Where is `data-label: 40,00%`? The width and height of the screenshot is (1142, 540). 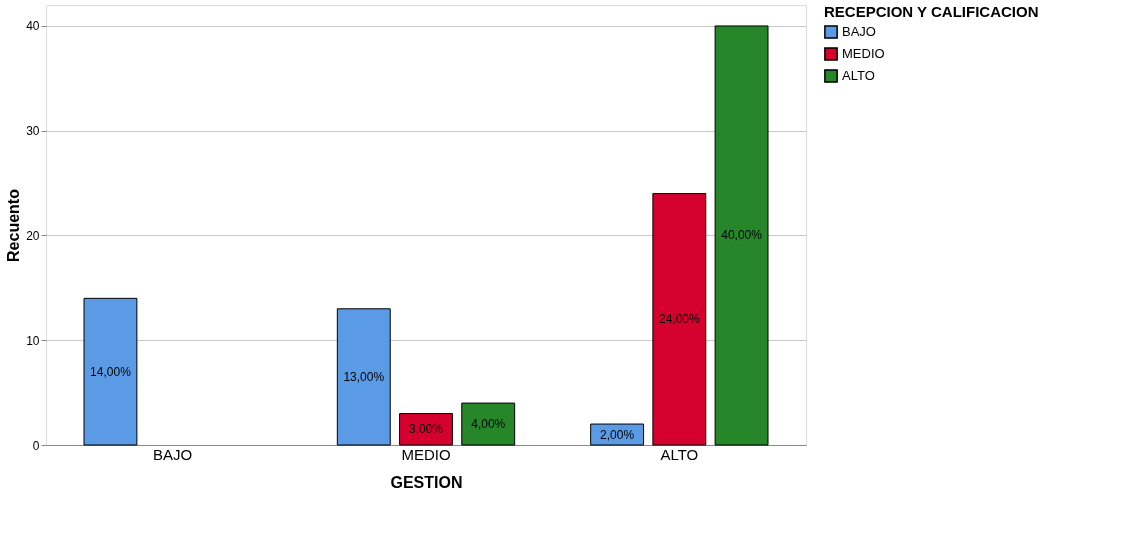
data-label: 40,00% is located at coordinates (742, 235).